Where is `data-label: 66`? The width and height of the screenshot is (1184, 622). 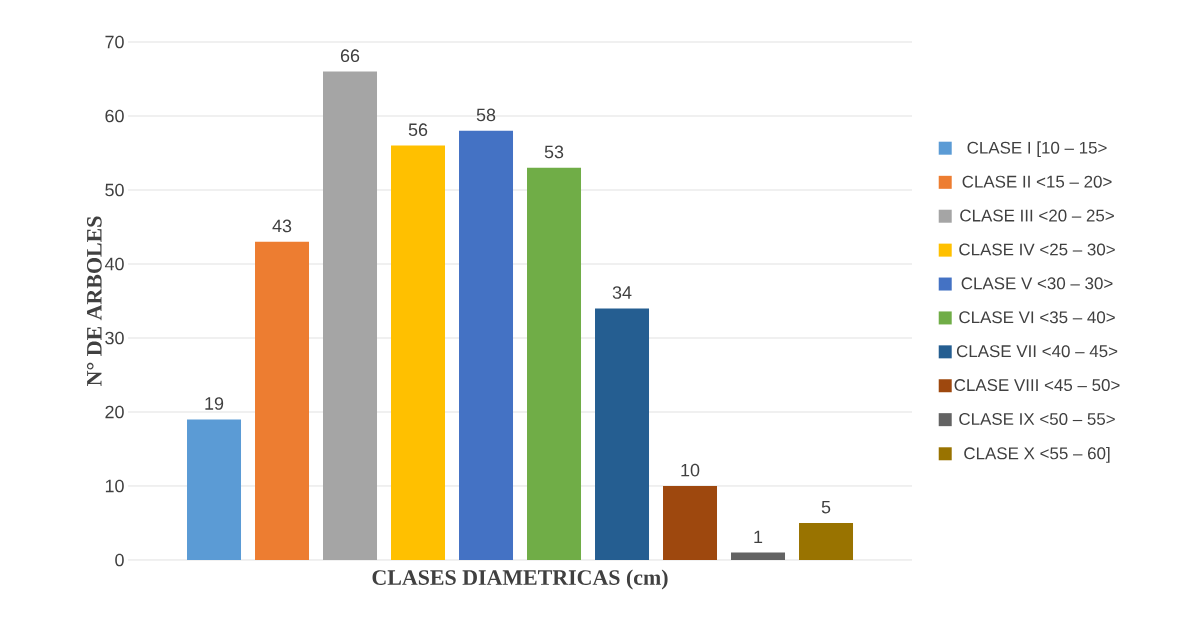
data-label: 66 is located at coordinates (350, 56).